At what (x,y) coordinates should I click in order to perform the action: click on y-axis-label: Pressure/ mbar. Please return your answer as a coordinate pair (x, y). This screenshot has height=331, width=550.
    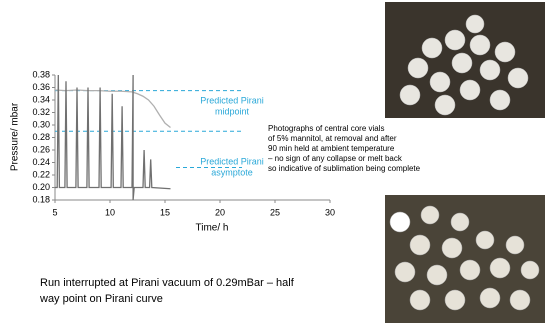
    Looking at the image, I should click on (15, 136).